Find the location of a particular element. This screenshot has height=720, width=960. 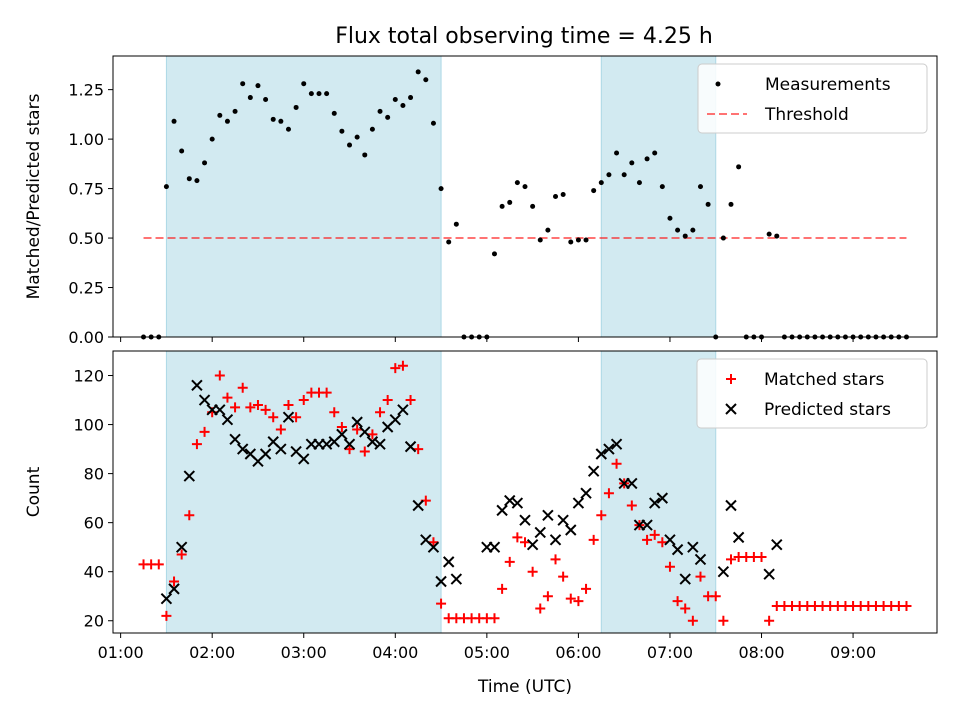

y-tick-label: 60 is located at coordinates (94, 523).